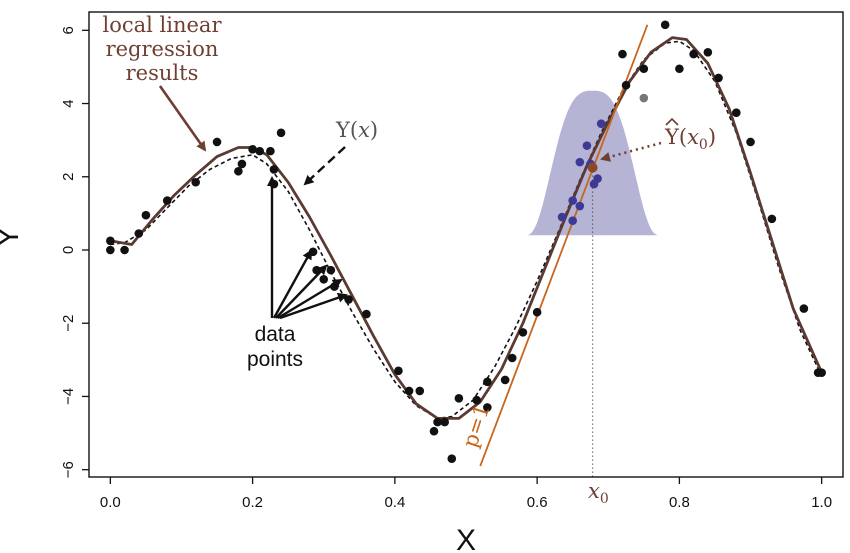 The width and height of the screenshot is (850, 553). I want to click on estimate-open-paren: (, so click(683, 137).